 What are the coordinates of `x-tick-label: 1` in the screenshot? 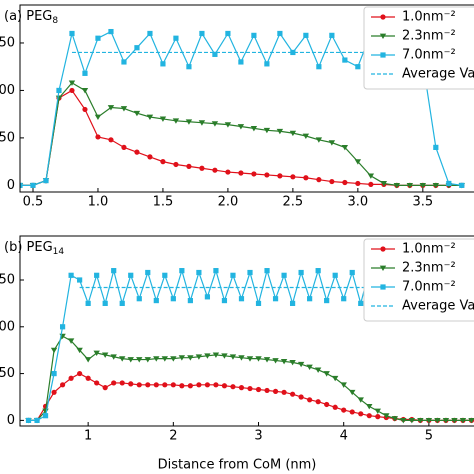 It's located at (88, 436).